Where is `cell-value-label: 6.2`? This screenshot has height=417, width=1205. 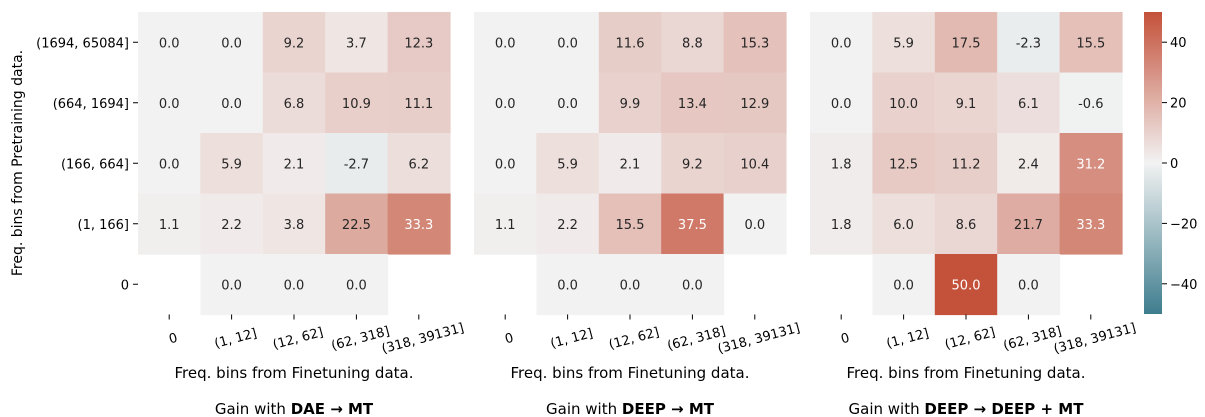 cell-value-label: 6.2 is located at coordinates (418, 164).